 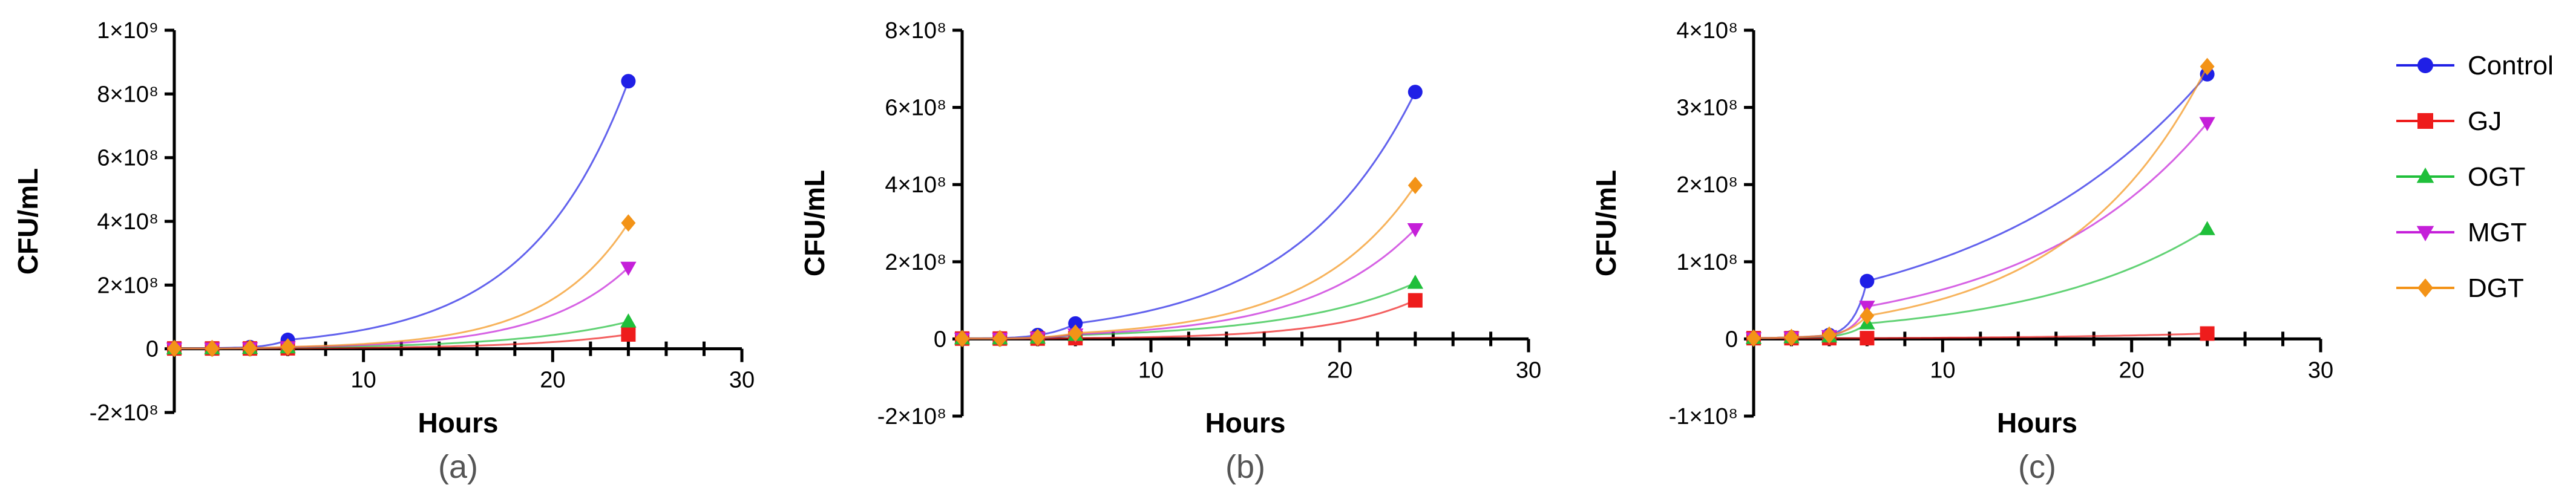 I want to click on triangle-down-icon, so click(x=2425, y=233).